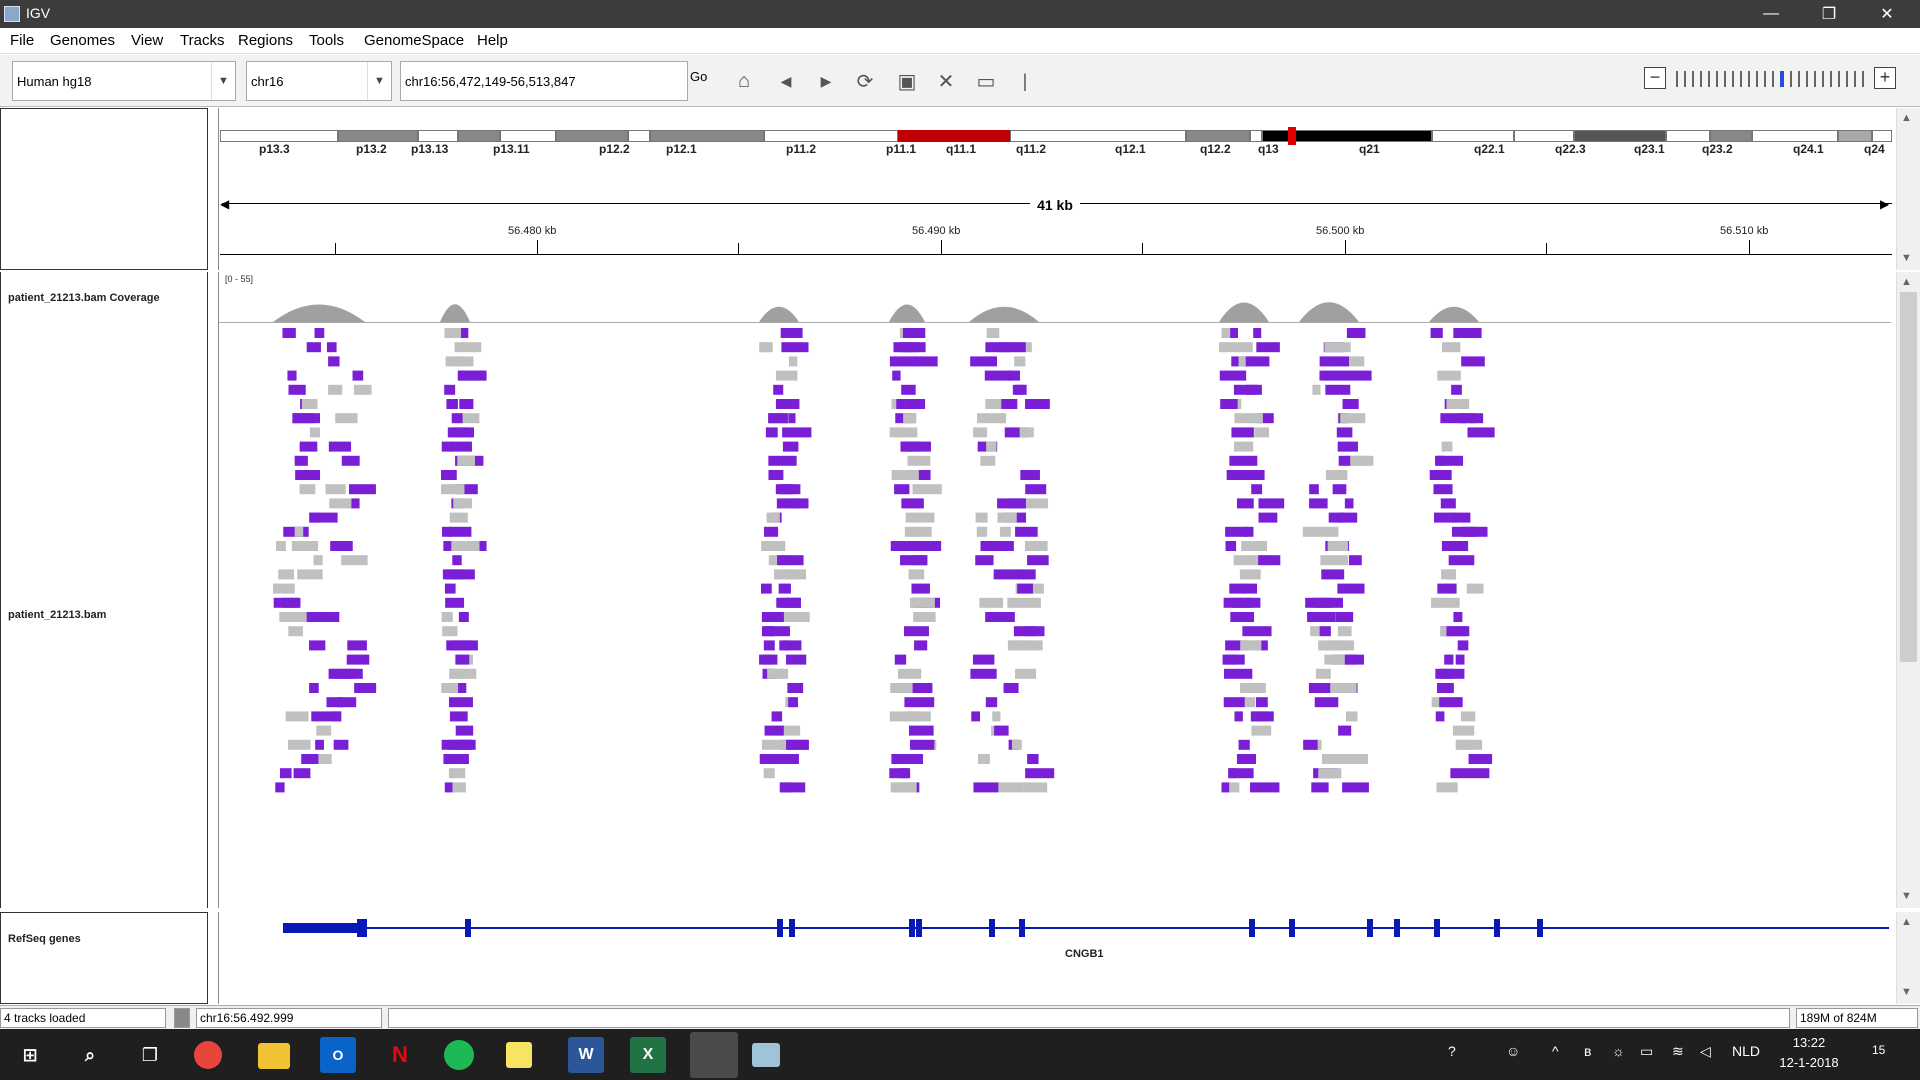  I want to click on chrome-icon, so click(208, 1055).